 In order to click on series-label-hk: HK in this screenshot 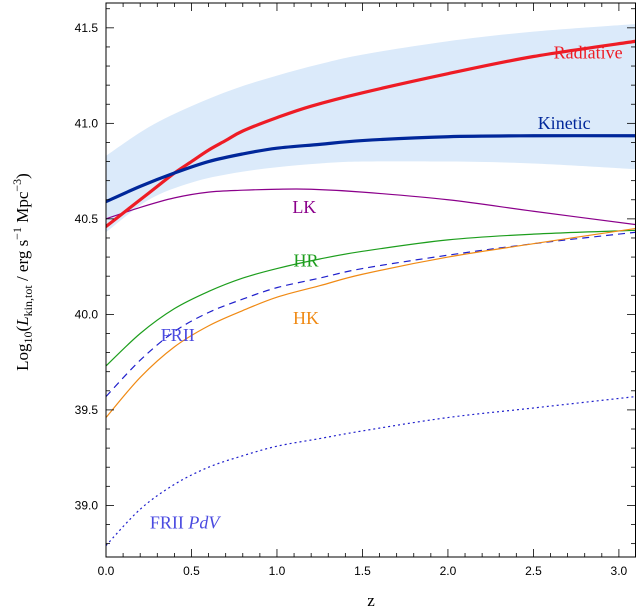, I will do `click(306, 318)`.